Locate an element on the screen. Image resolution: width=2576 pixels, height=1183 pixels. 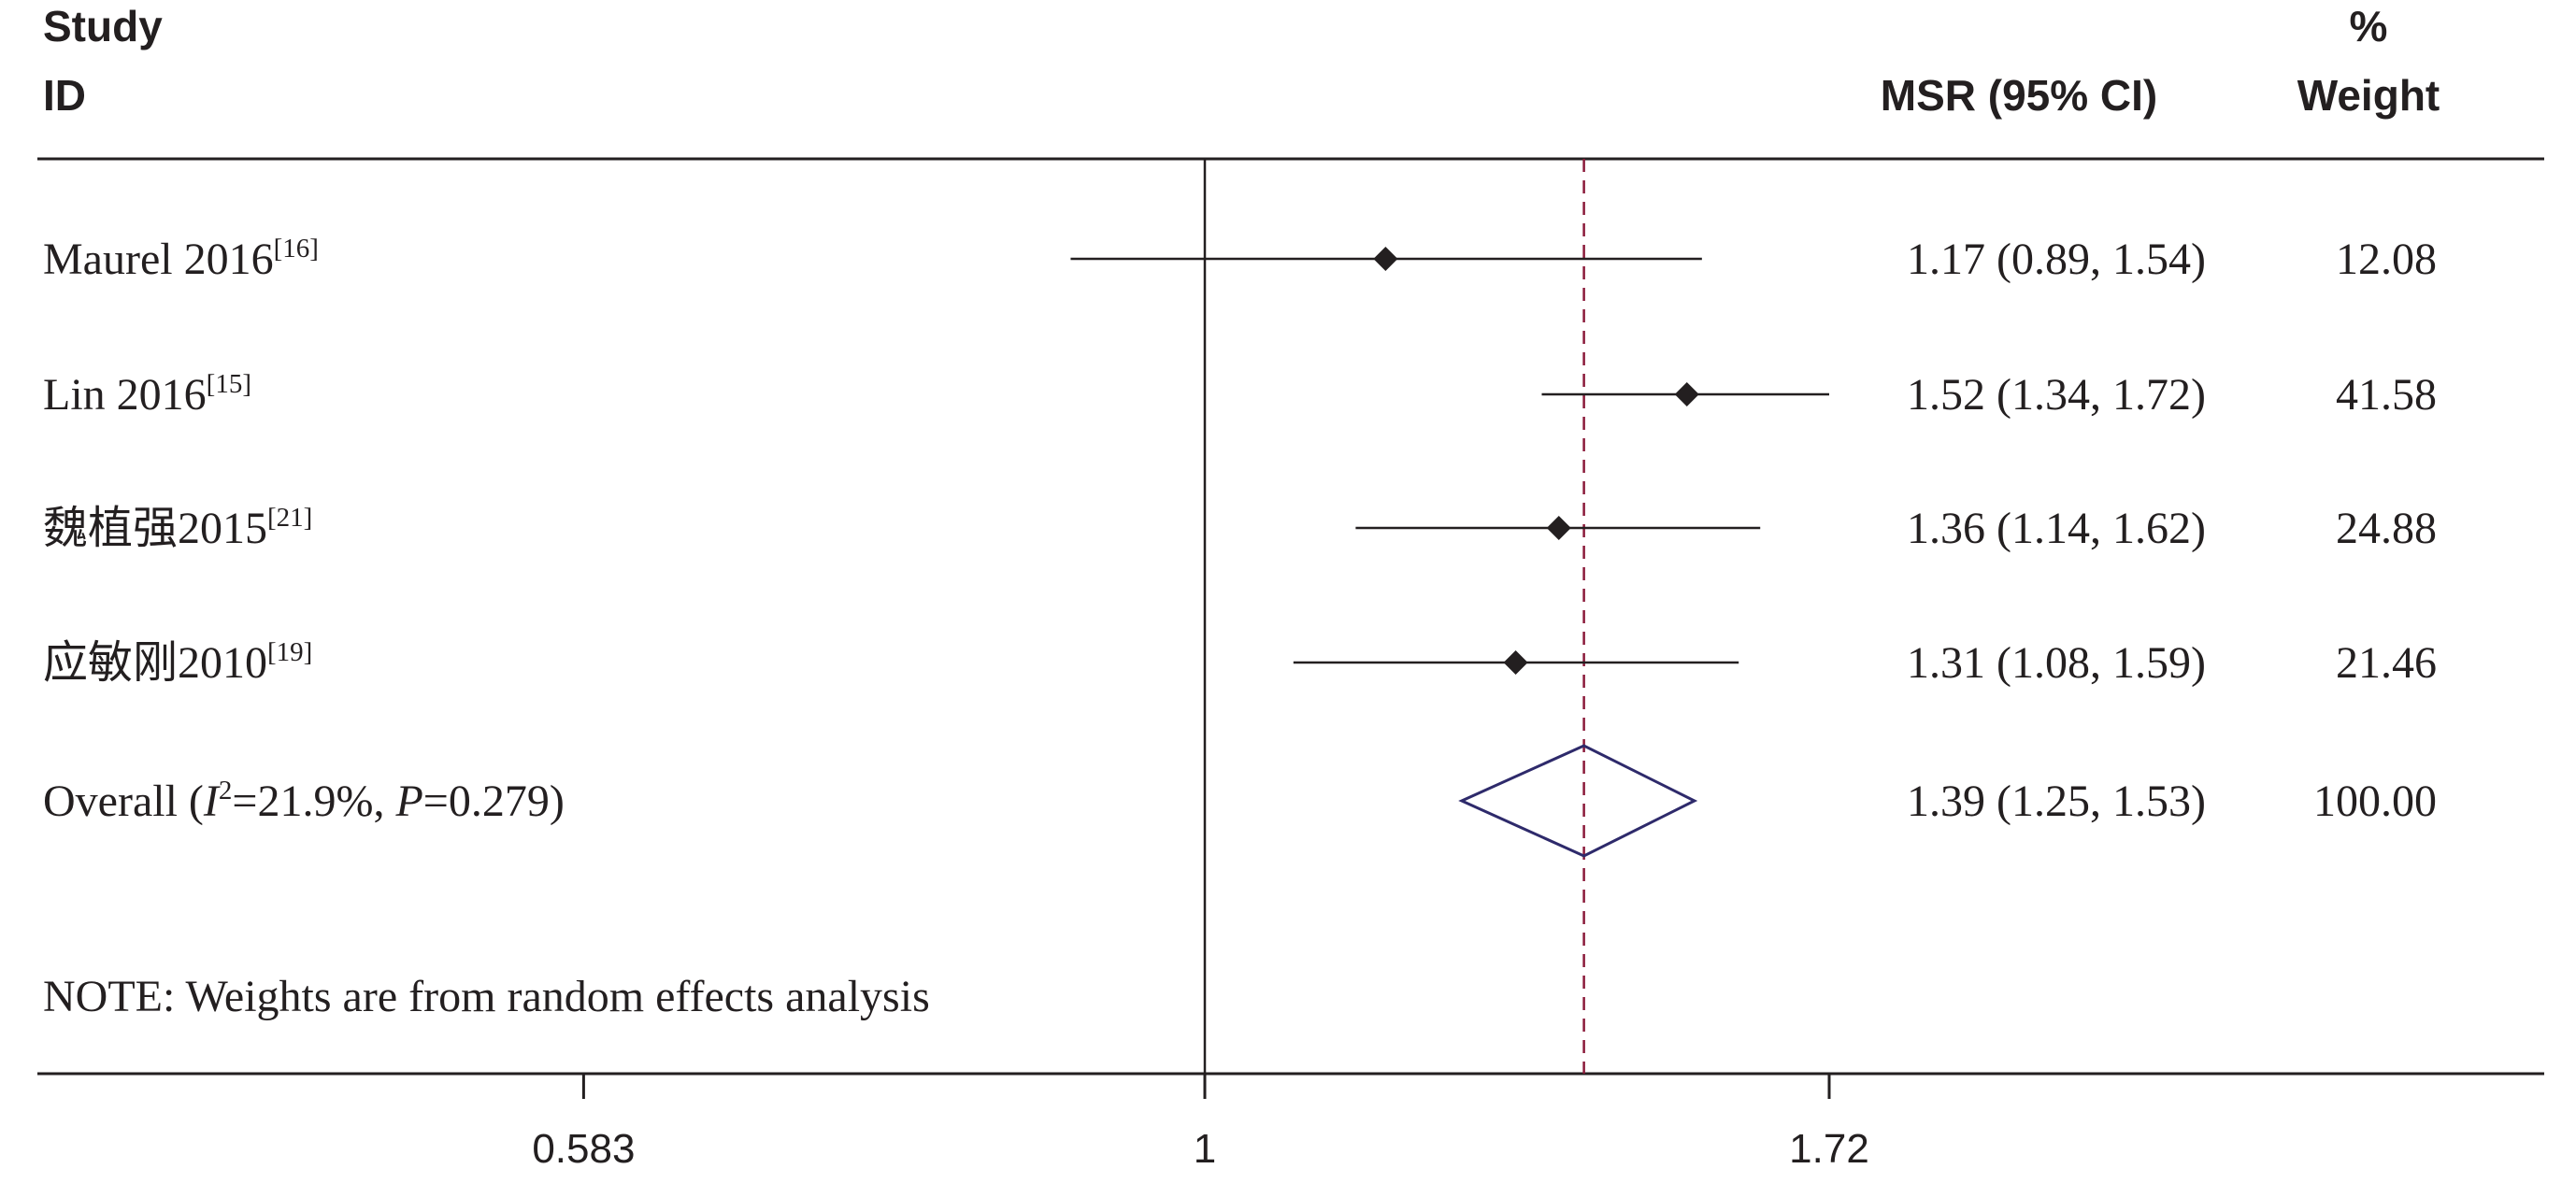
study-label: Lin 2016[15] is located at coordinates (147, 394).